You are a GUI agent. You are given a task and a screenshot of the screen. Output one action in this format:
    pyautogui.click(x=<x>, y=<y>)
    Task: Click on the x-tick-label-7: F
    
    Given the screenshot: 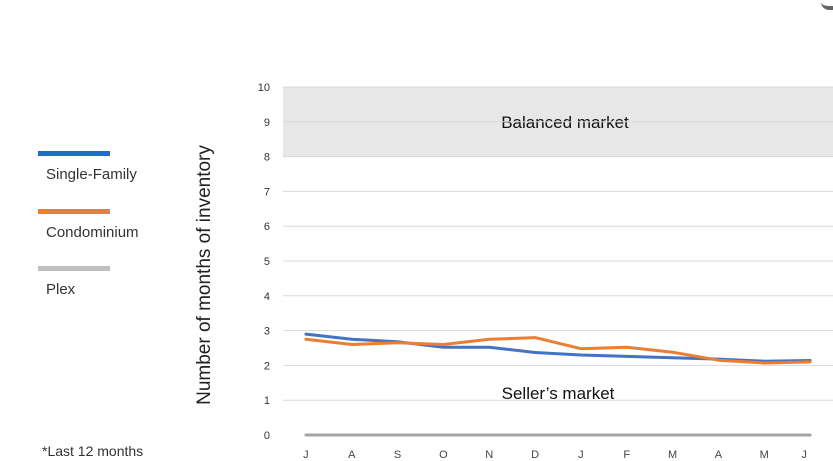 What is the action you would take?
    pyautogui.click(x=626, y=455)
    